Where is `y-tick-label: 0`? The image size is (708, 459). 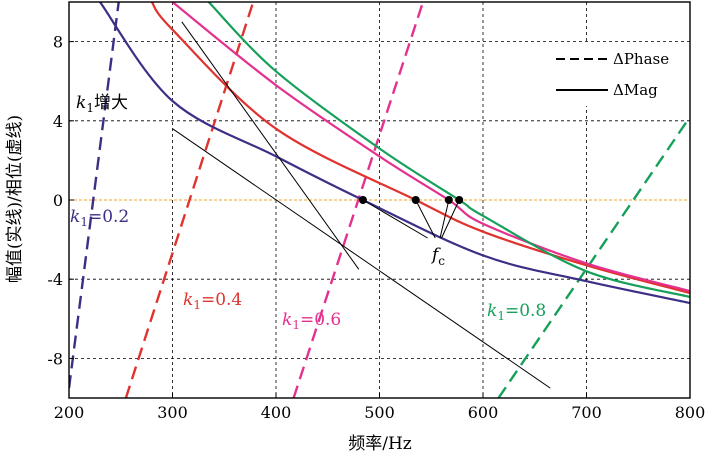 y-tick-label: 0 is located at coordinates (58, 200).